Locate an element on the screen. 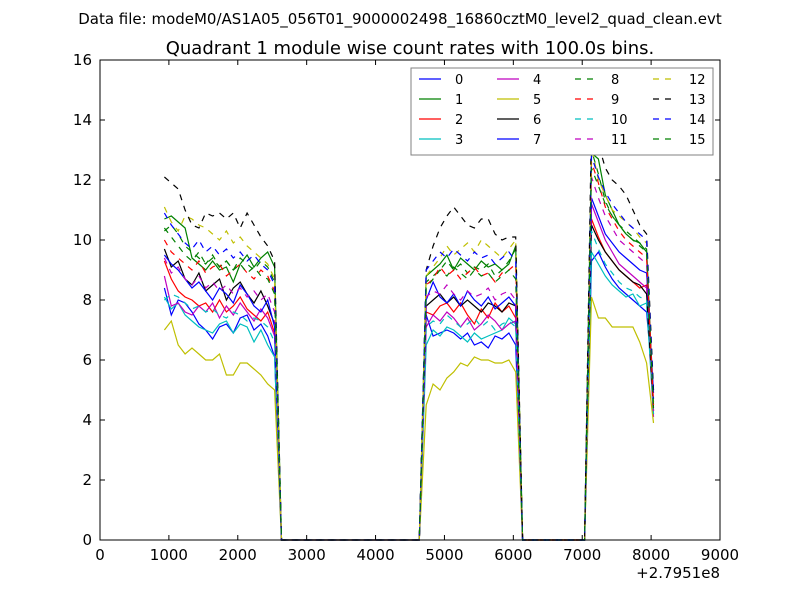  y-tick-label: 16 is located at coordinates (82, 60).